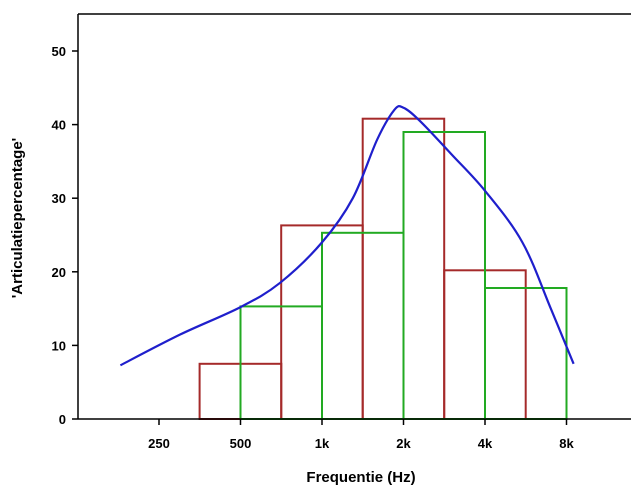 The height and width of the screenshot is (491, 631). What do you see at coordinates (322, 443) in the screenshot?
I see `x-tick-label-1k: 1k` at bounding box center [322, 443].